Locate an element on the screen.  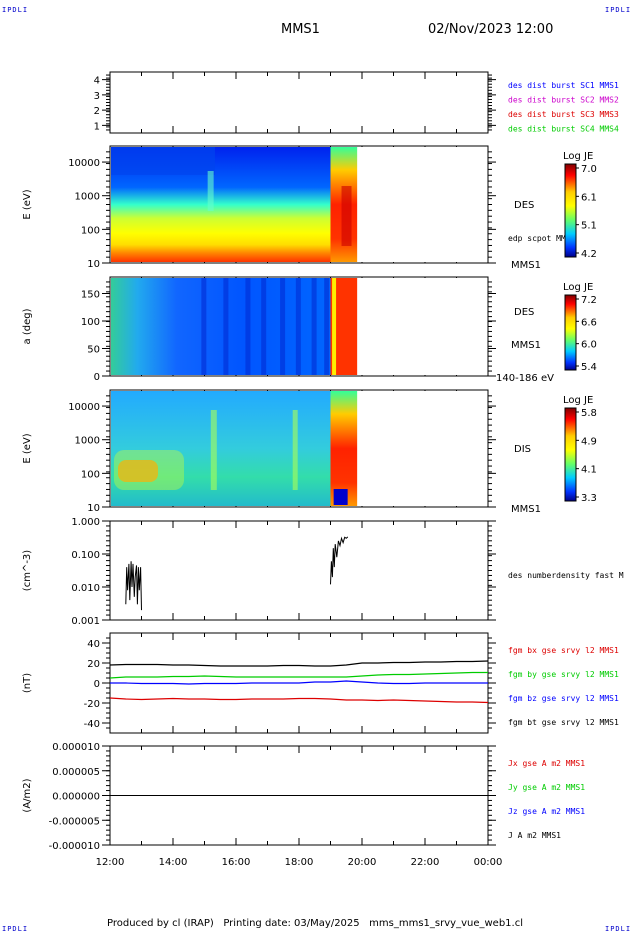
y-tick-label: 1.000 is located at coordinates (85, 522).